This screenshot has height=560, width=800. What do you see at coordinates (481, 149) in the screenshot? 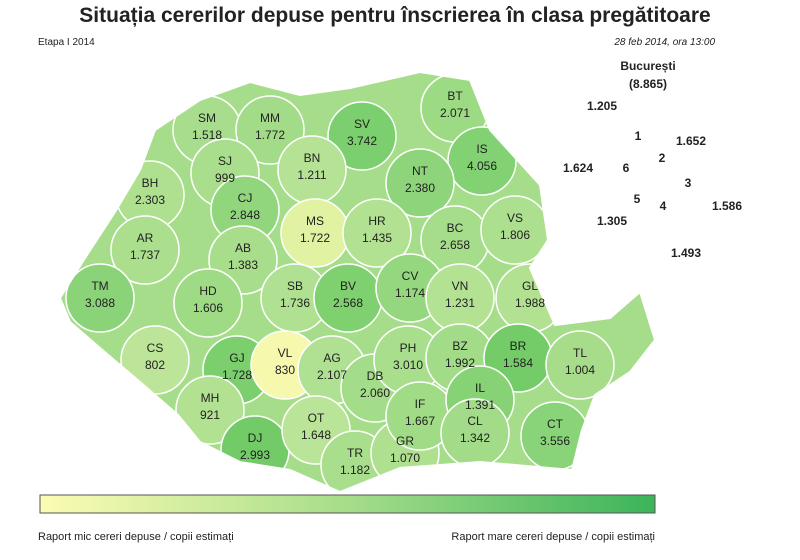
I see `county-code: IS` at bounding box center [481, 149].